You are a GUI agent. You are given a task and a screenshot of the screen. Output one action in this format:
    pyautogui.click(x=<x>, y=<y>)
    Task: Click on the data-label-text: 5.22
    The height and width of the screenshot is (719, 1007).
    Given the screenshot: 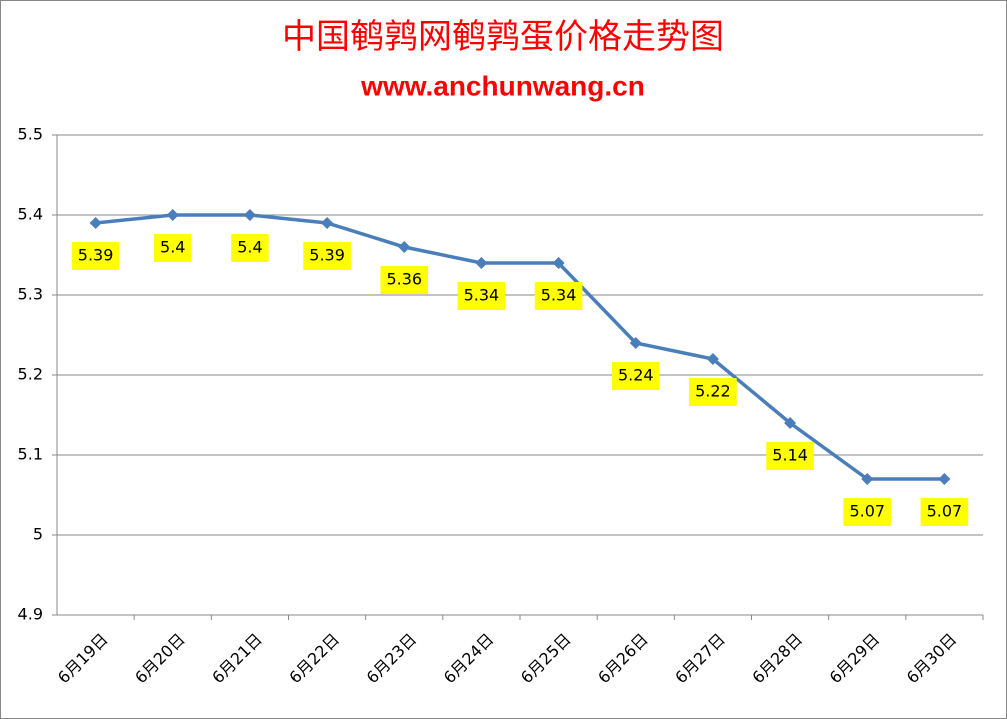 What is the action you would take?
    pyautogui.click(x=713, y=391)
    